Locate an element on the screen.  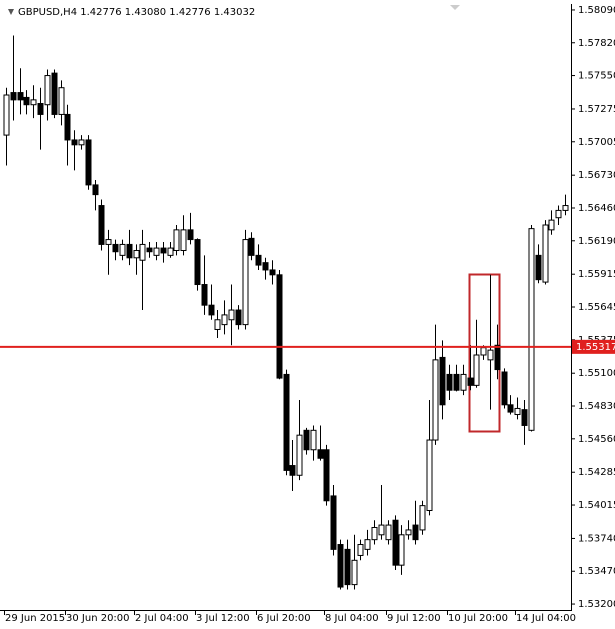
y-tick-label: 1.55100 is located at coordinates (596, 373).